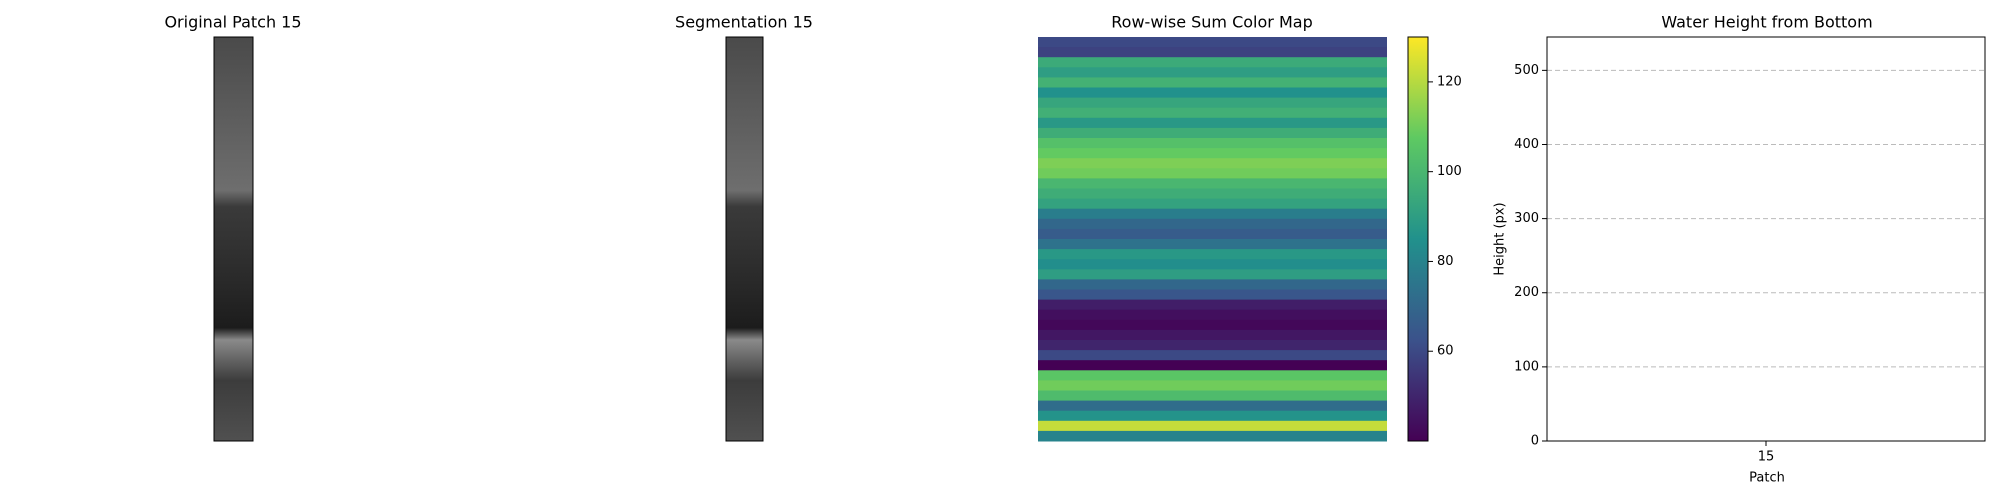  Describe the element at coordinates (1211, 22) in the screenshot. I see `panel-title: Row-wise Sum Color Map` at that location.